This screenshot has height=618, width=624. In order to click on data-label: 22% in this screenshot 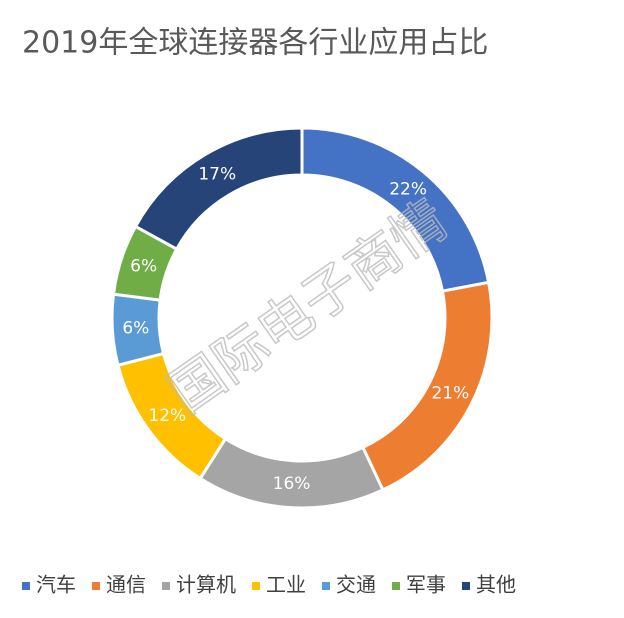, I will do `click(408, 190)`.